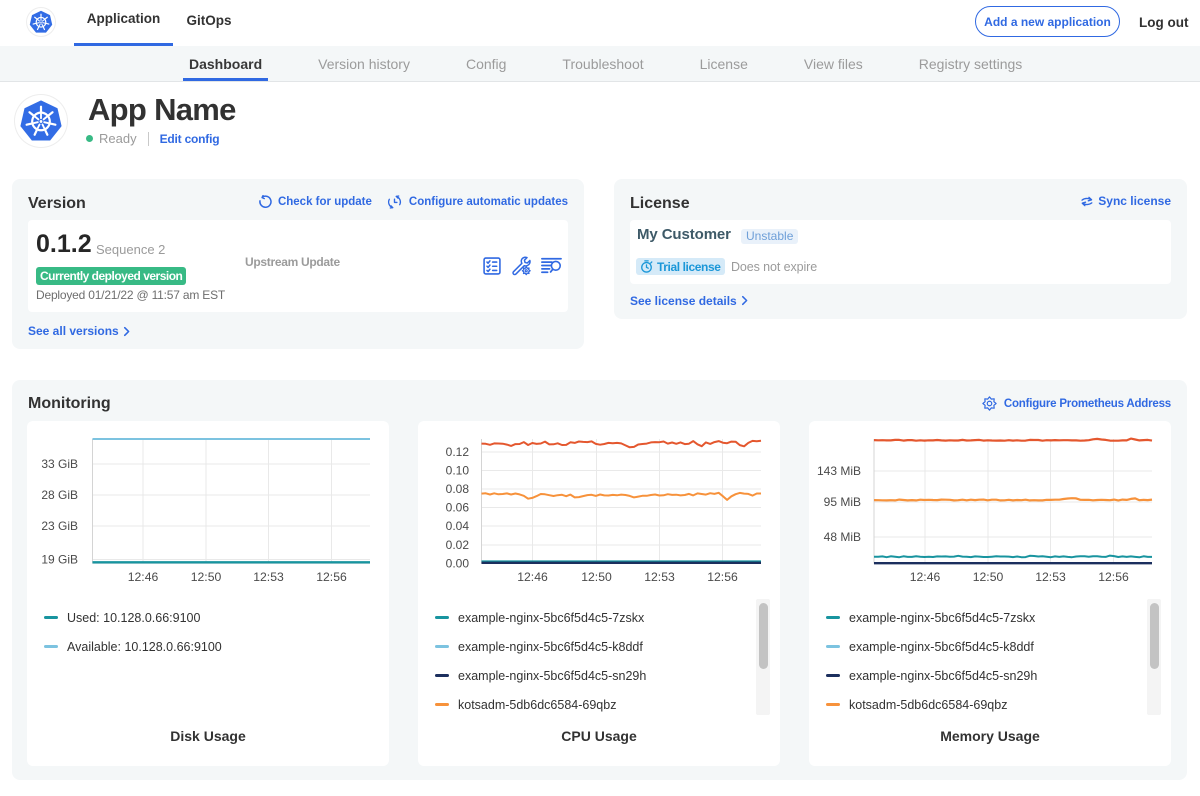  What do you see at coordinates (458, 508) in the screenshot?
I see `svg-text: 0.06` at bounding box center [458, 508].